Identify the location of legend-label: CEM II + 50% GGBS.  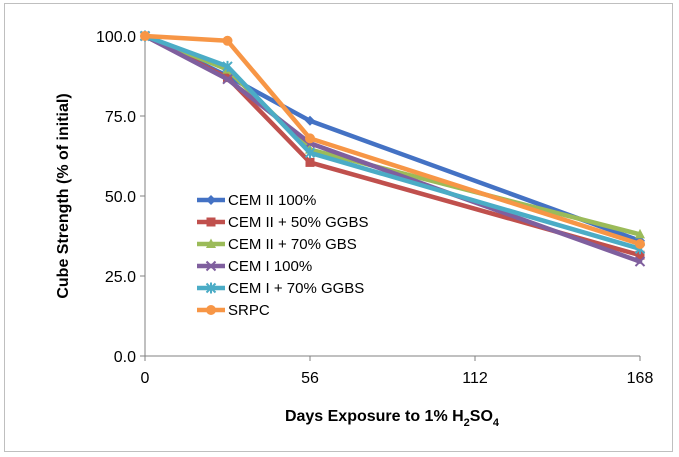
(298, 222).